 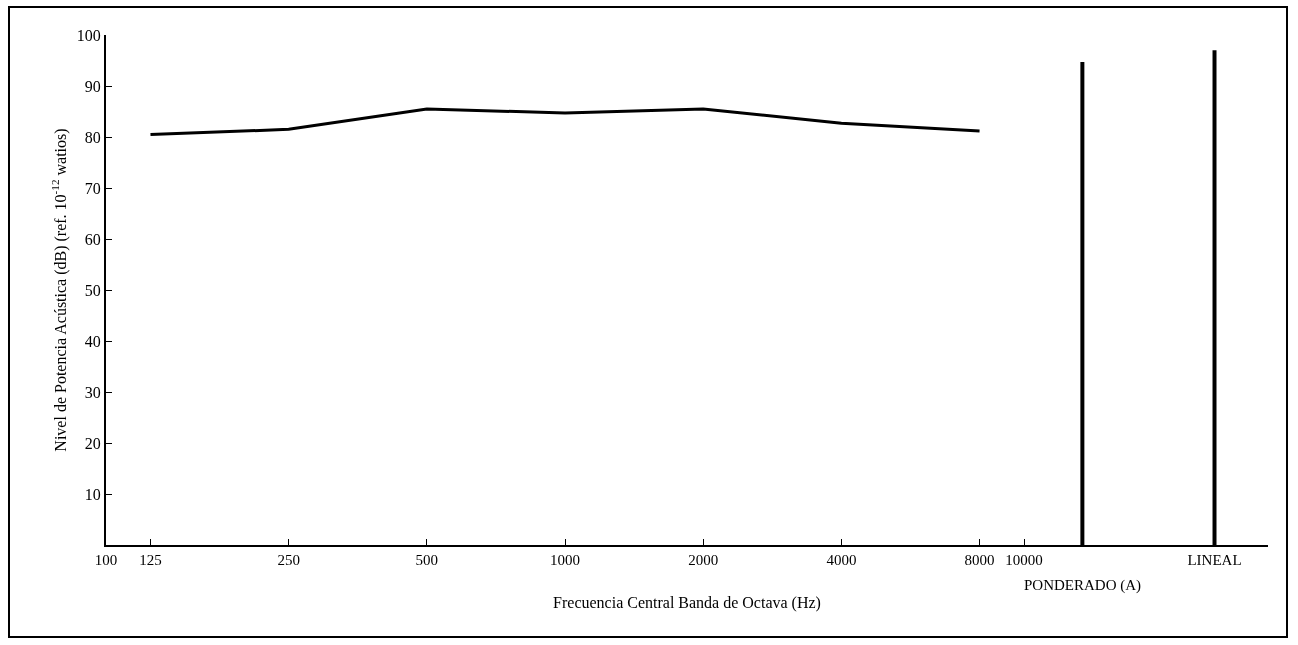 I want to click on y-tick-label: 100, so click(x=88, y=35).